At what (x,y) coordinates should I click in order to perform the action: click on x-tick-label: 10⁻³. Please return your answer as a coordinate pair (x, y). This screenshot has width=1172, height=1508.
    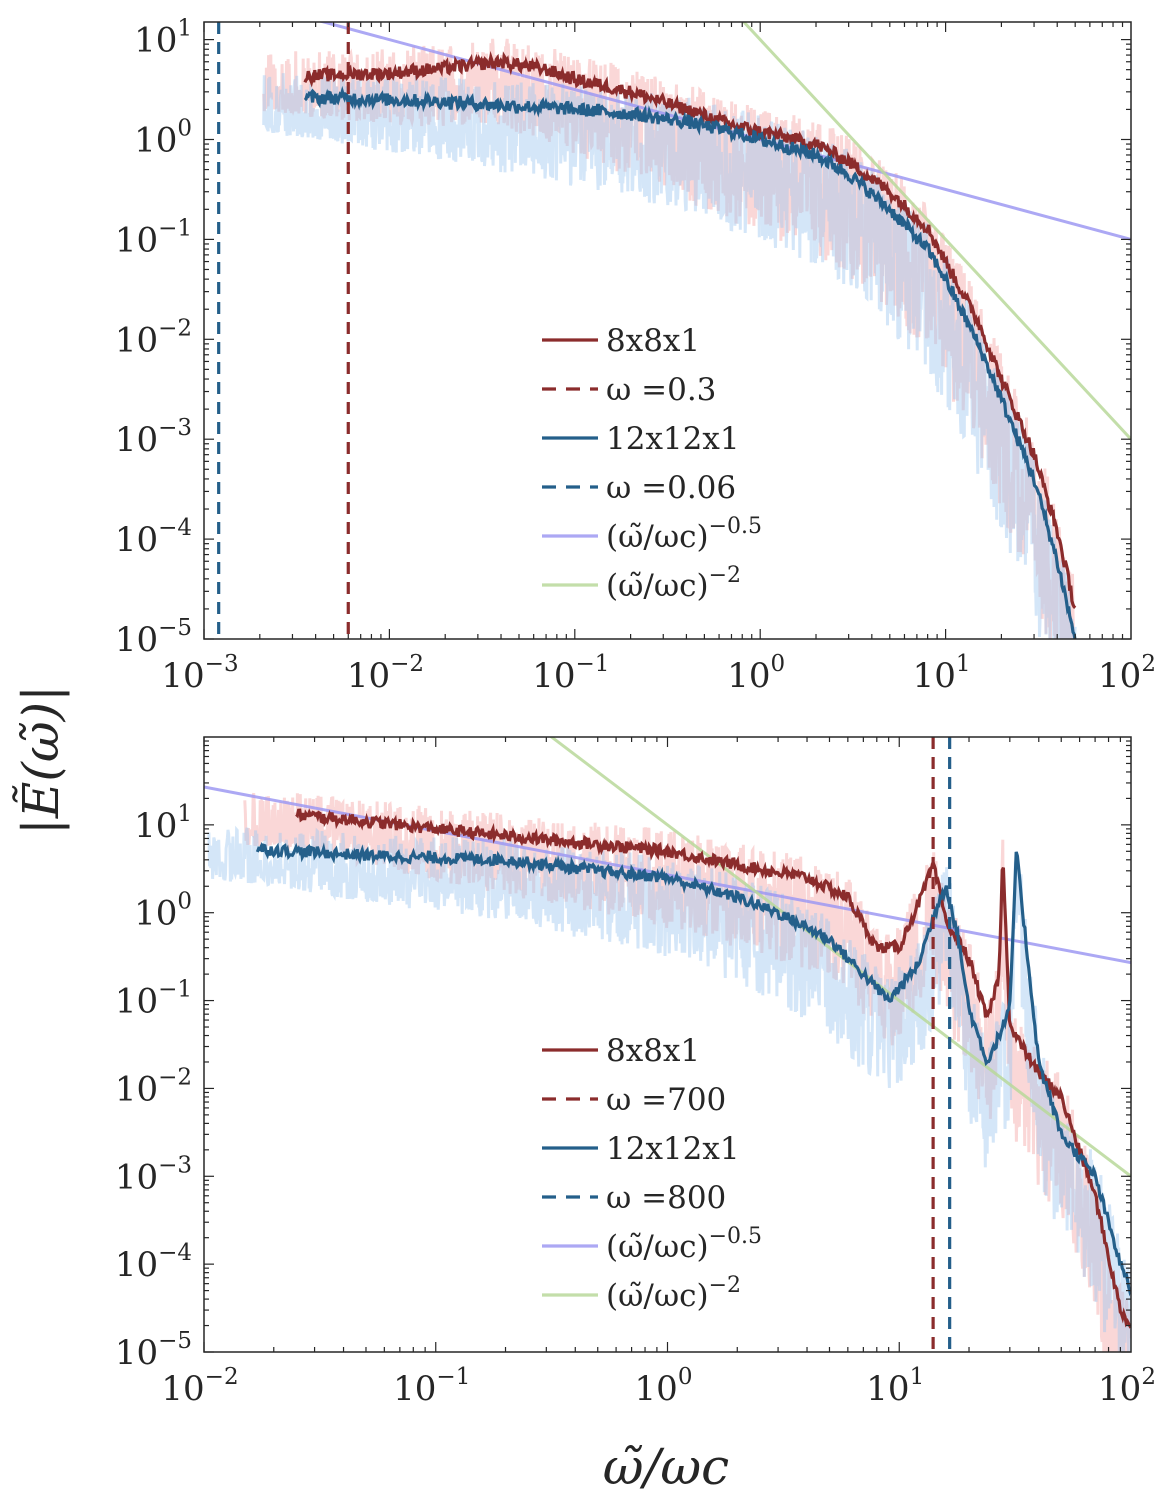
    Looking at the image, I should click on (199, 673).